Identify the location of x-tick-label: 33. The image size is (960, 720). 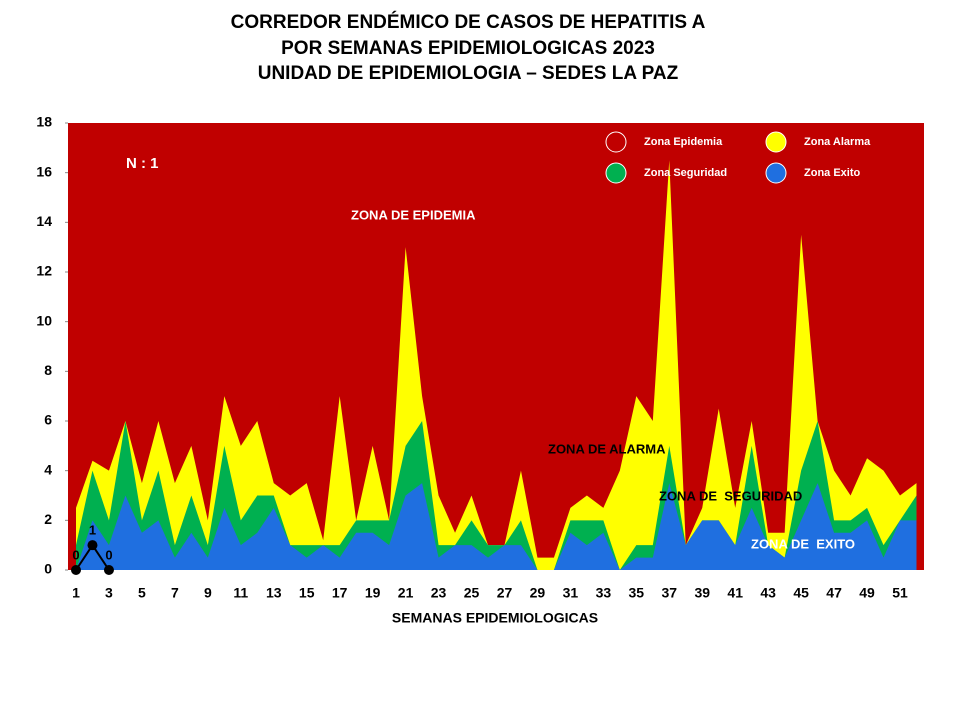
(604, 593).